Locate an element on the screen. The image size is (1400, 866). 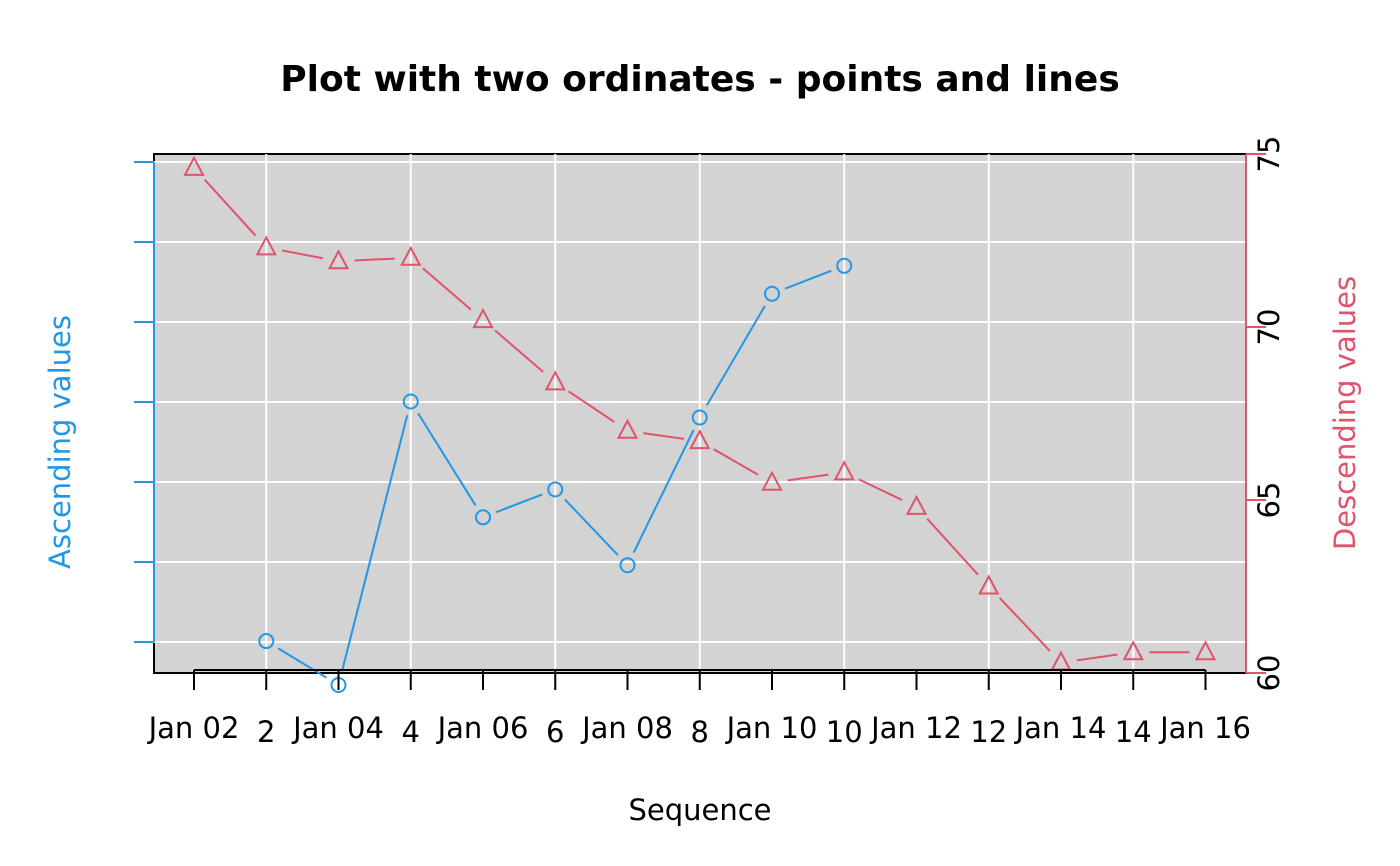
x-number-tick-label: 4 is located at coordinates (411, 732).